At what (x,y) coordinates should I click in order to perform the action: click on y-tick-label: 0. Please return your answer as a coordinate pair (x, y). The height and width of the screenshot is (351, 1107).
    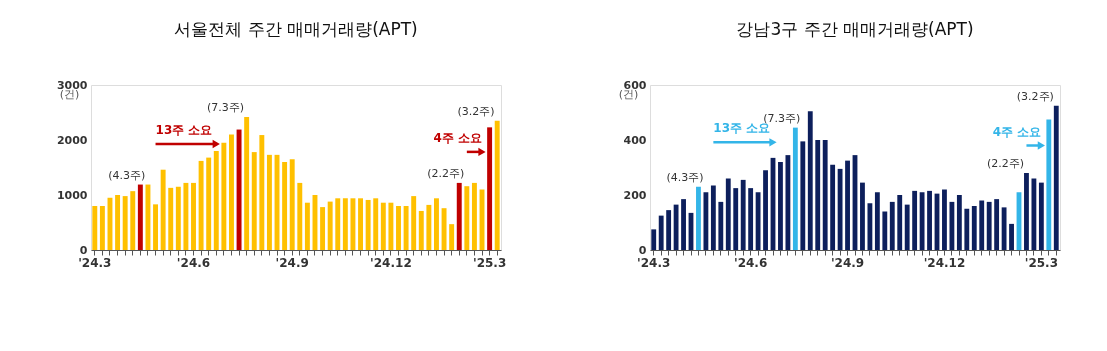
    Looking at the image, I should click on (642, 250).